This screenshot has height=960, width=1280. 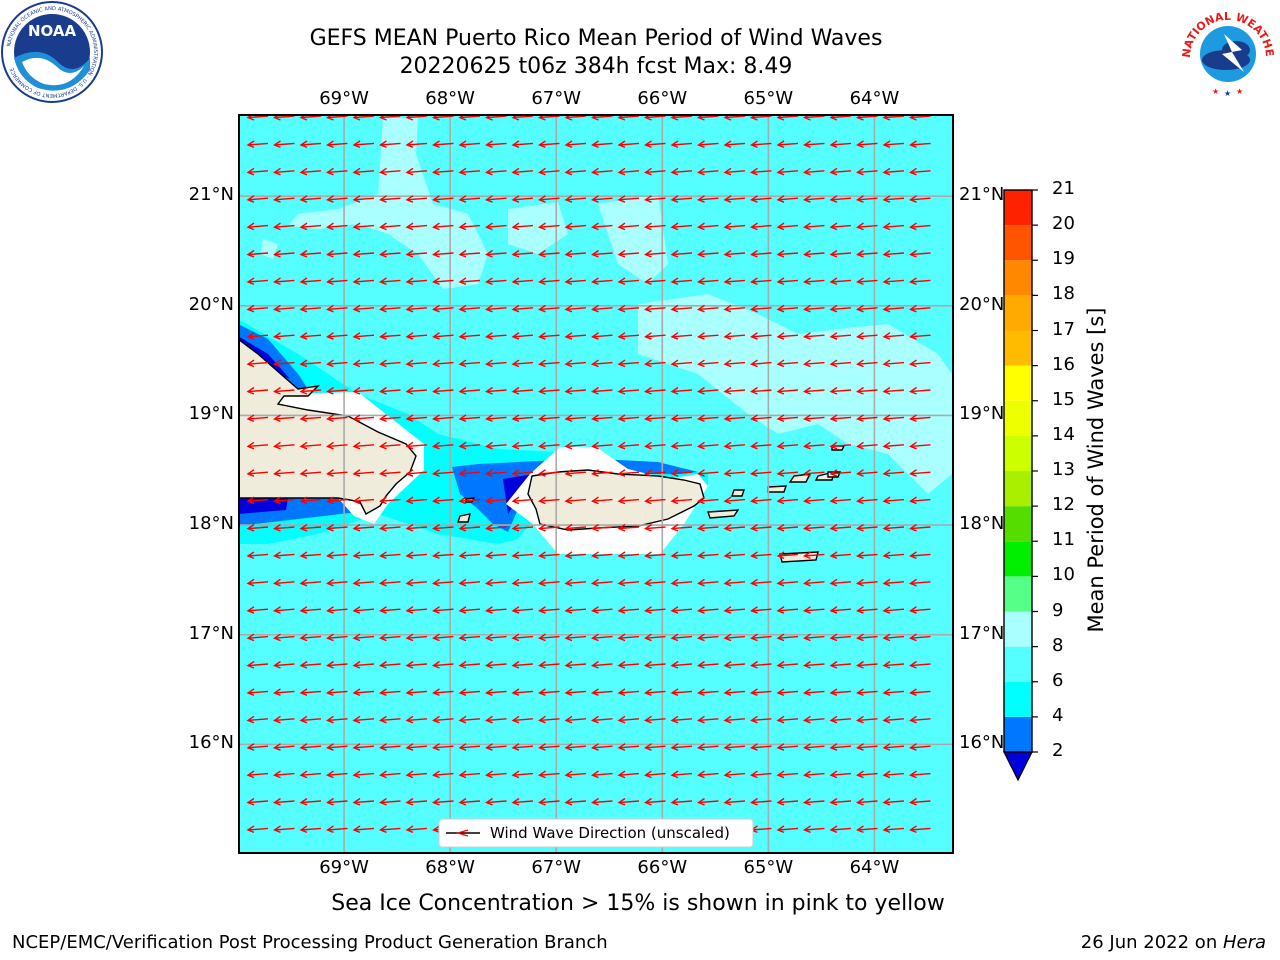 I want to click on st-croix, so click(x=799, y=557).